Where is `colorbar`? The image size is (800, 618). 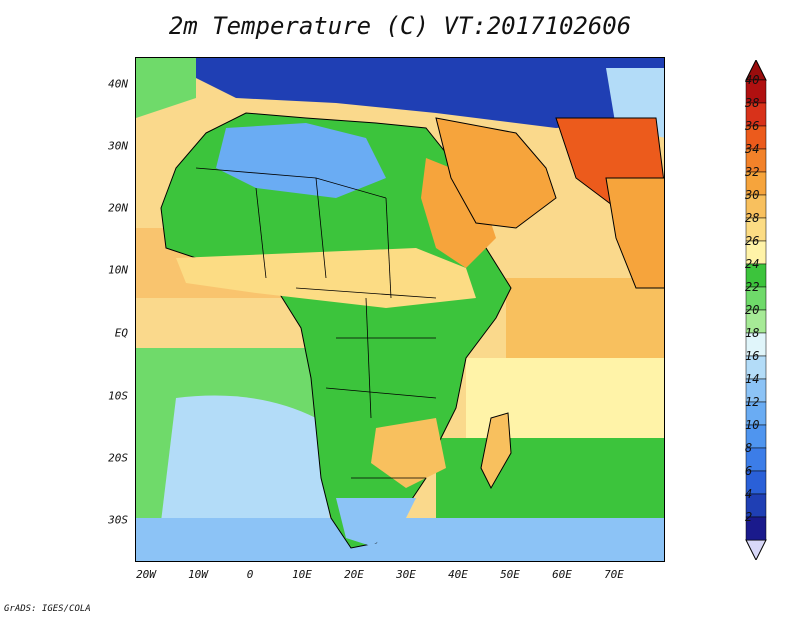 colorbar is located at coordinates (756, 310).